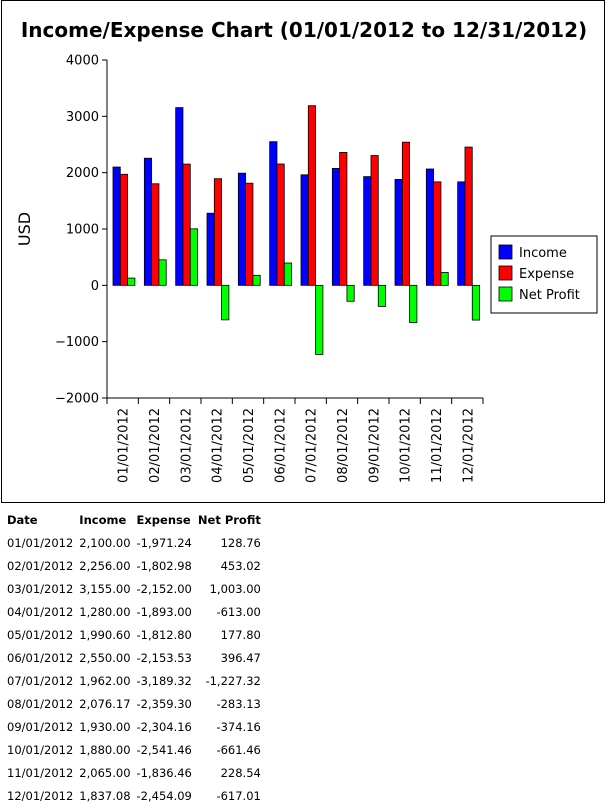 Image resolution: width=610 pixels, height=808 pixels. Describe the element at coordinates (437, 445) in the screenshot. I see `x-tick-label: 11/01/2012` at that location.